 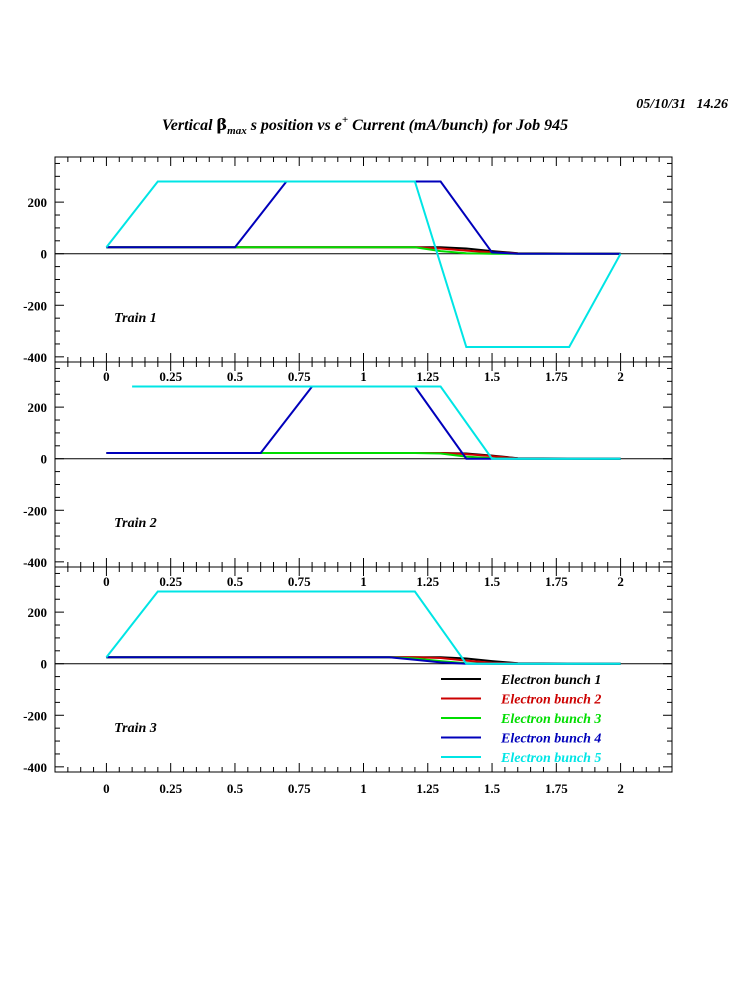 What do you see at coordinates (550, 700) in the screenshot?
I see `legend-entry: Electron bunch 2` at bounding box center [550, 700].